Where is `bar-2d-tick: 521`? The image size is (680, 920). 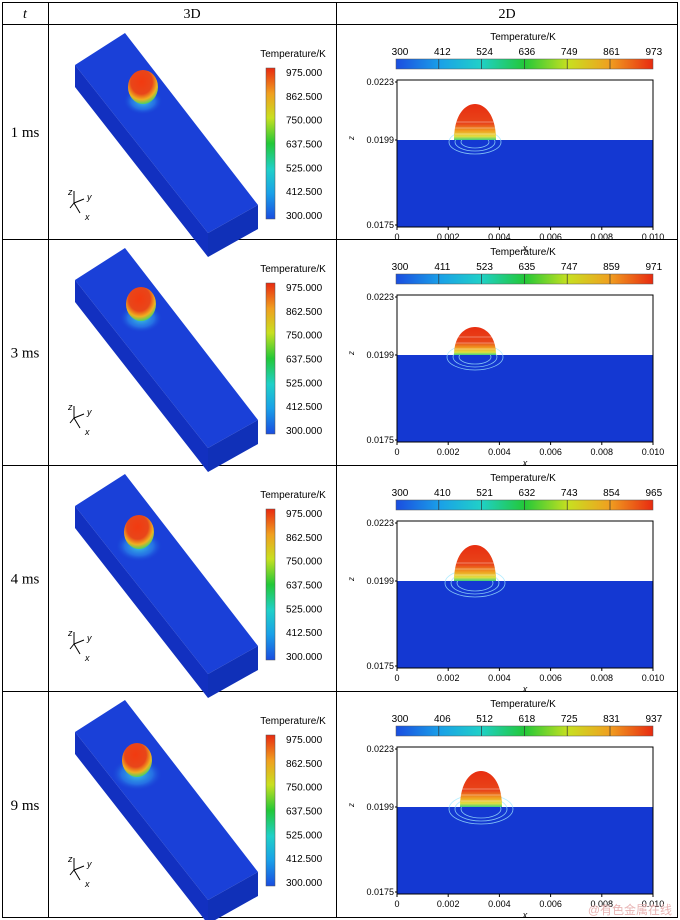
bar-2d-tick: 521 is located at coordinates (484, 493).